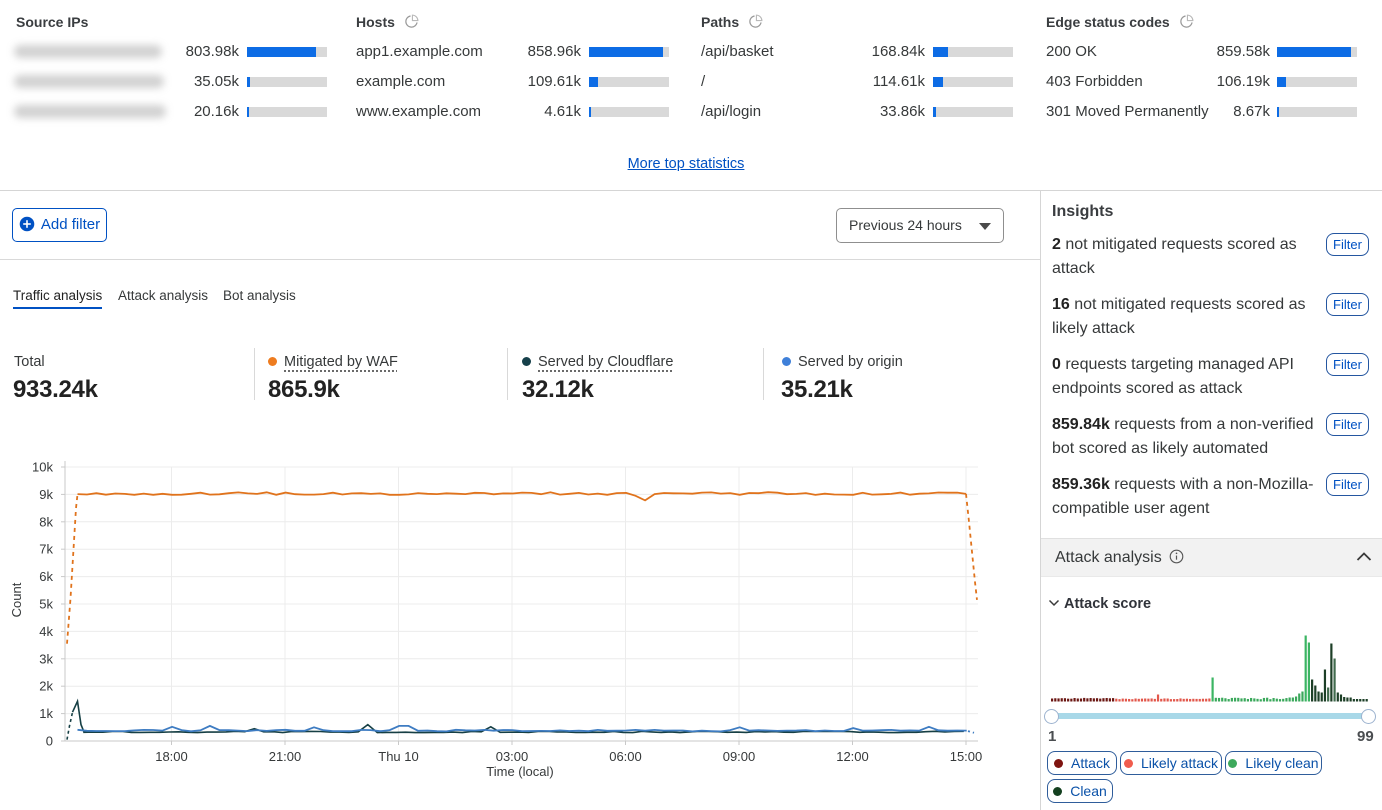 This screenshot has height=810, width=1382. I want to click on svg-text: 21:00, so click(285, 756).